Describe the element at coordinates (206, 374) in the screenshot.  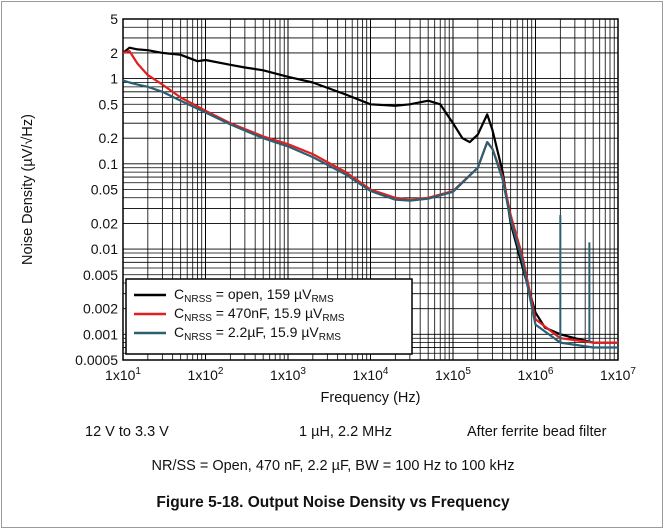
I see `x-tick-label: 1x10²` at that location.